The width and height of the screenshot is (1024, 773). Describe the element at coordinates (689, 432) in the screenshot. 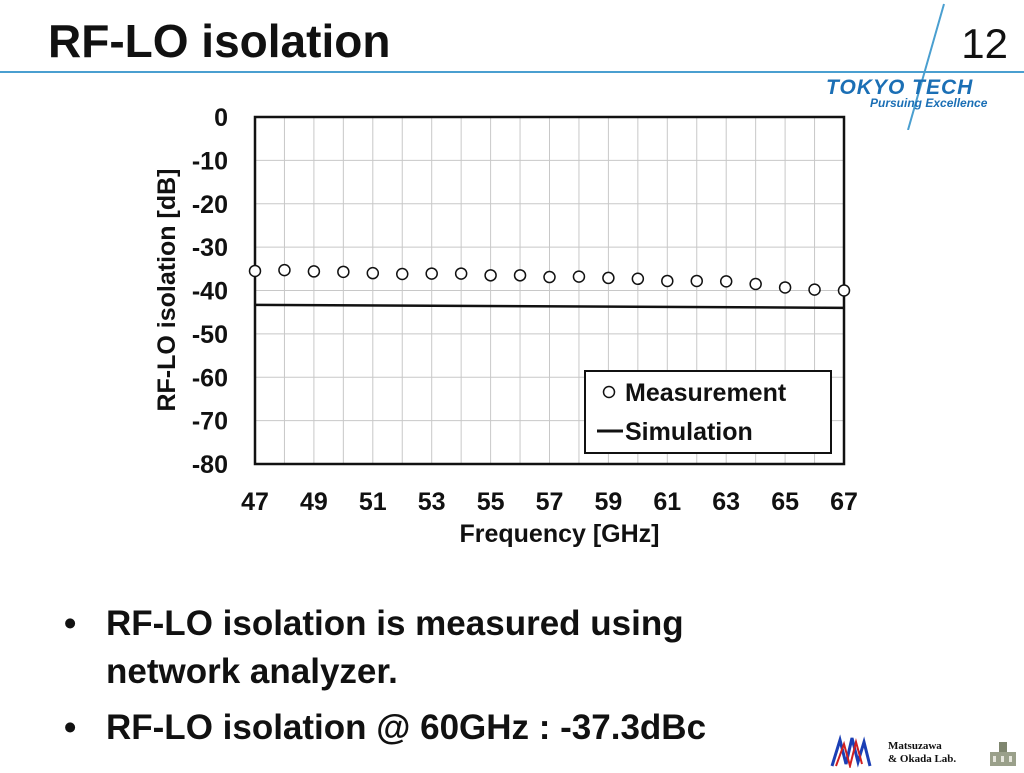

I see `legend-simulation-label: Simulation` at that location.